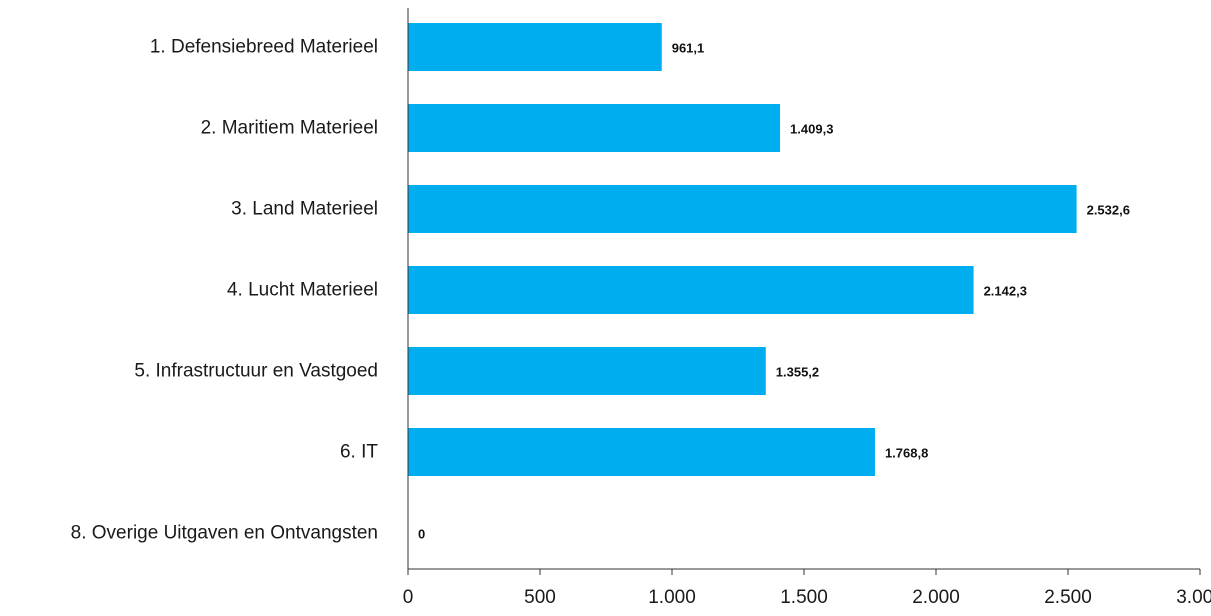 The image size is (1211, 616). Describe the element at coordinates (408, 597) in the screenshot. I see `x-tick-label: 0` at that location.